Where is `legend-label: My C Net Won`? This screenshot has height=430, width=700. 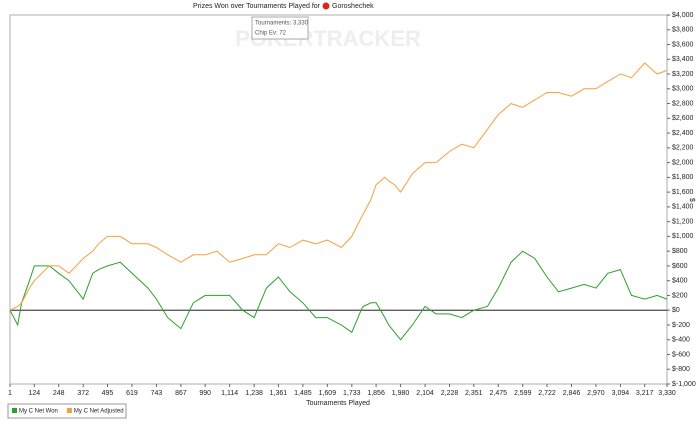 legend-label: My C Net Won is located at coordinates (38, 412).